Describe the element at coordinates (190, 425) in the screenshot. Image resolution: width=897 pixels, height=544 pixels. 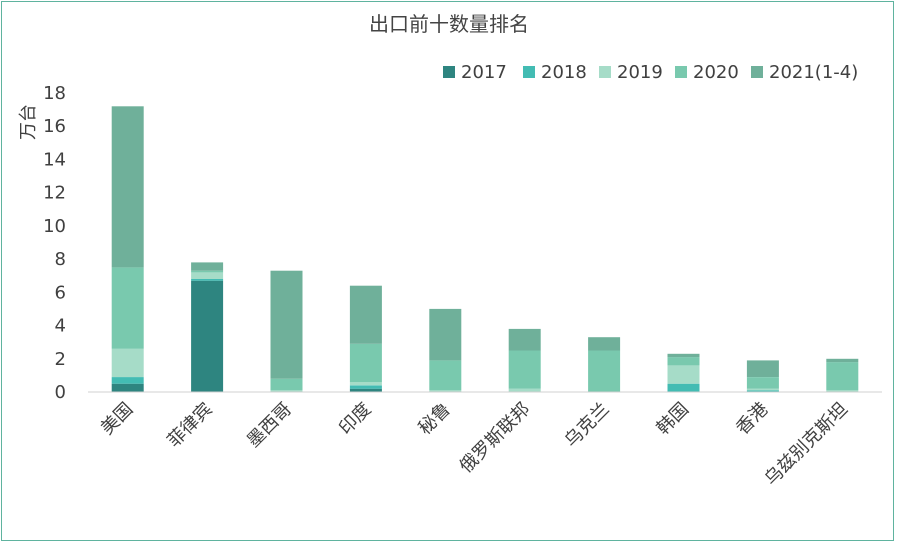
I see `x-tick-label: 菲律宾` at that location.